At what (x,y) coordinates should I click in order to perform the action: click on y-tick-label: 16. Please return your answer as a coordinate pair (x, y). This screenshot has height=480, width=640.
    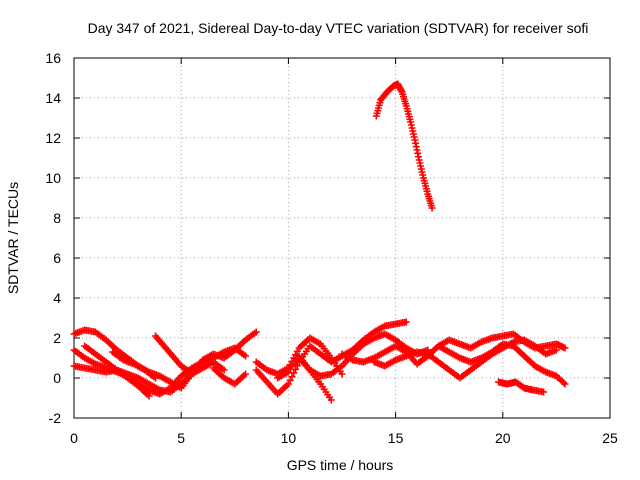
    Looking at the image, I should click on (53, 58).